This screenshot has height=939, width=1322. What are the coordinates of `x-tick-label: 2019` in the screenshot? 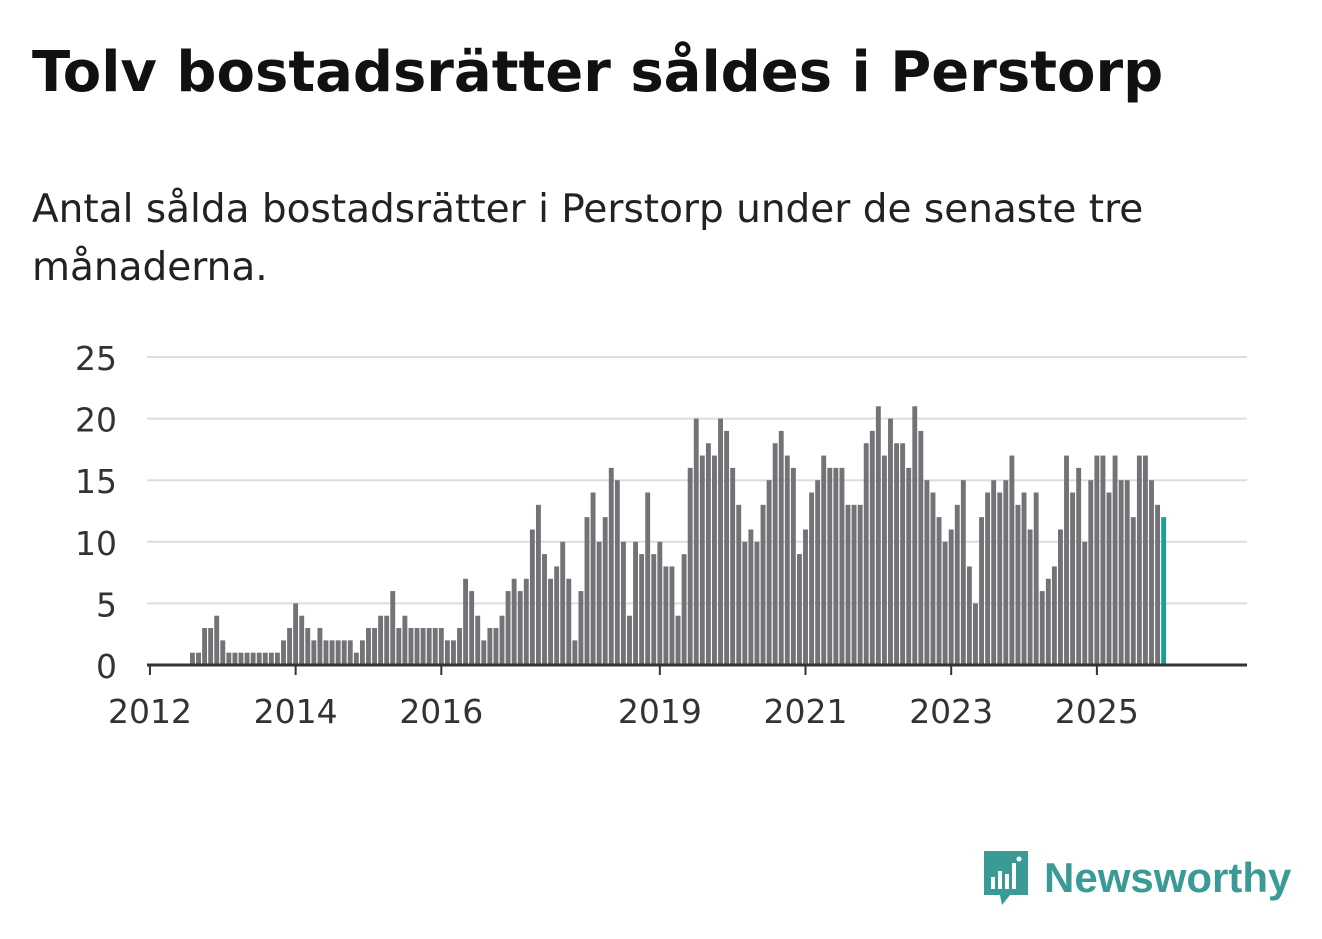 It's located at (660, 711).